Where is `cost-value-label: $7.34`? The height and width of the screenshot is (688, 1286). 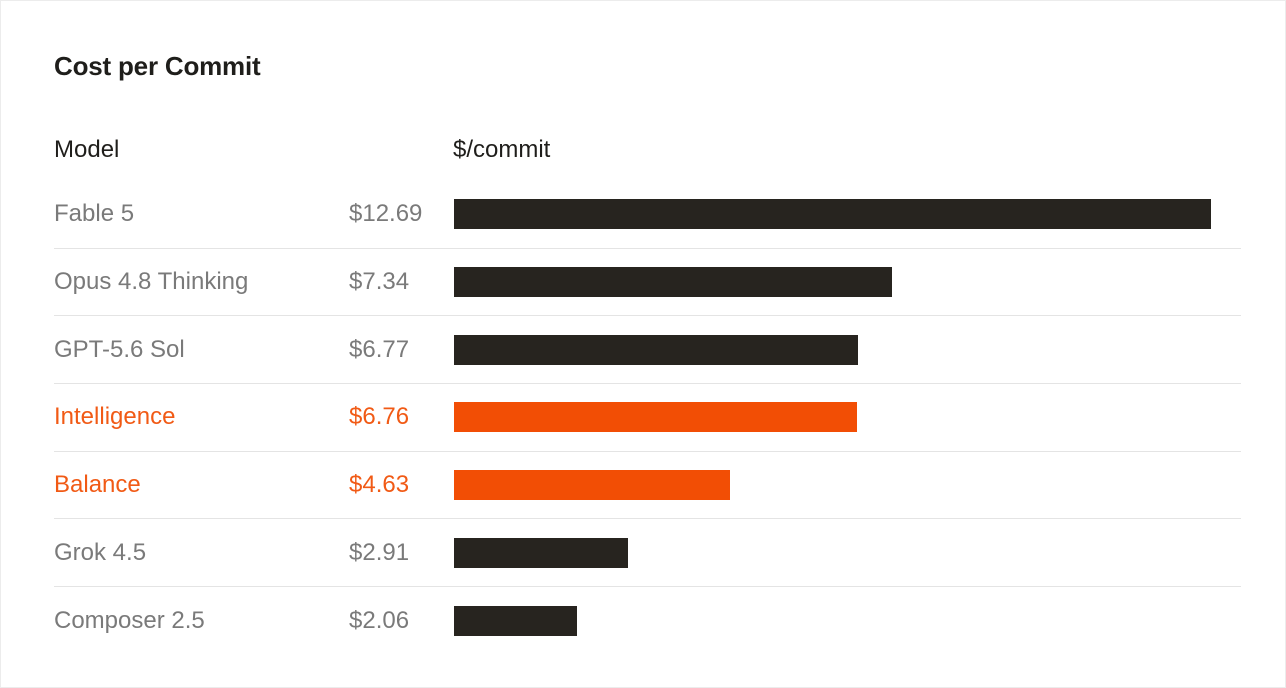 cost-value-label: $7.34 is located at coordinates (379, 282).